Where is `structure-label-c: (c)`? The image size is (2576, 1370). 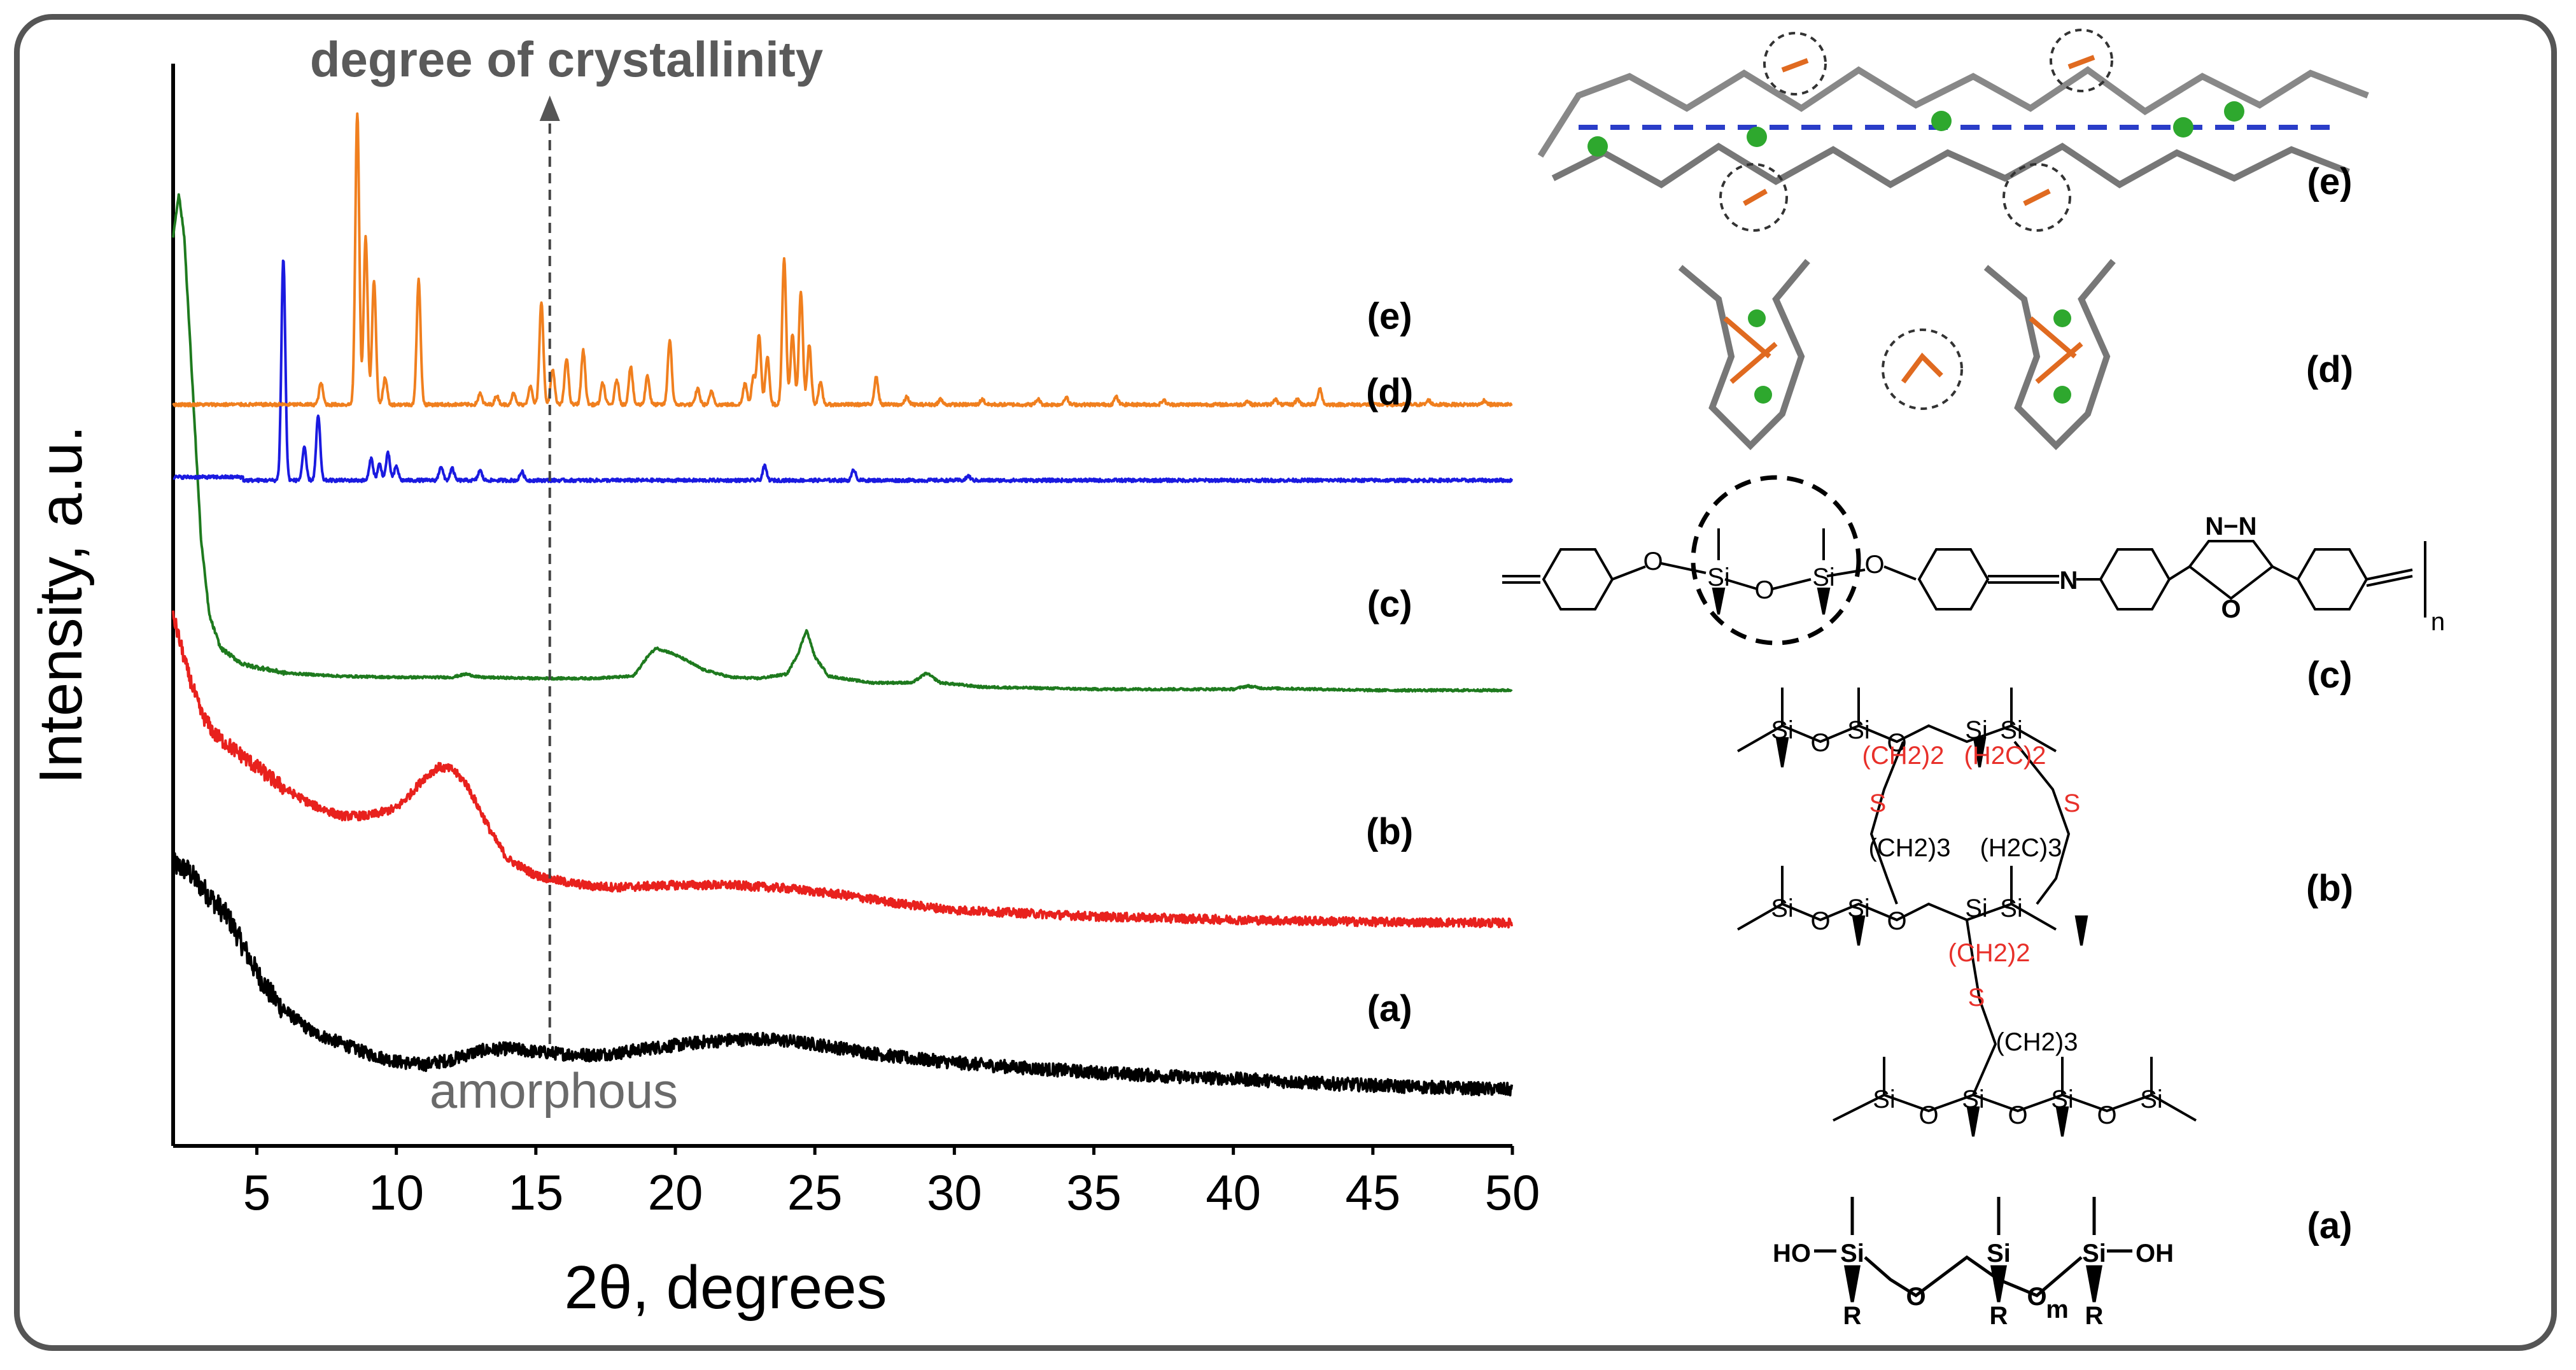 structure-label-c: (c) is located at coordinates (2330, 675).